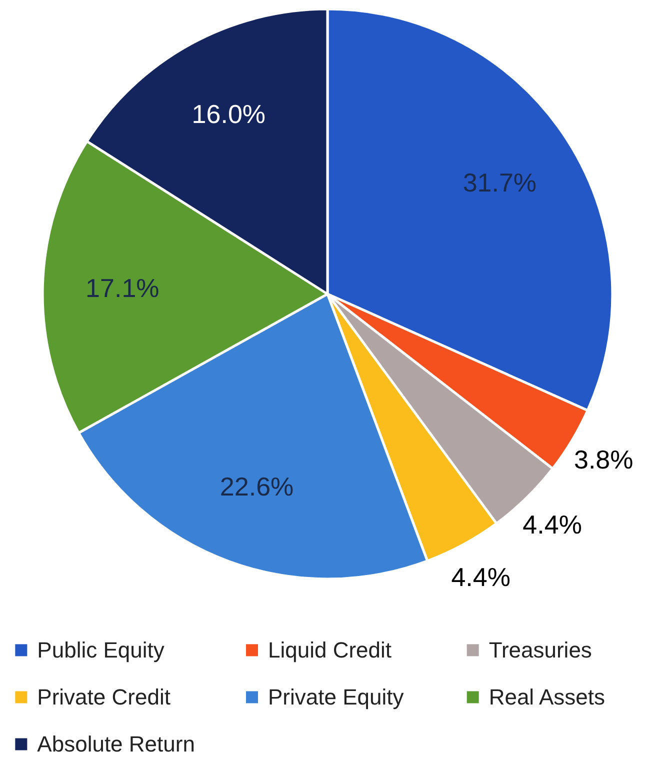 The image size is (654, 762). Describe the element at coordinates (540, 650) in the screenshot. I see `legend-label: Treasuries` at that location.